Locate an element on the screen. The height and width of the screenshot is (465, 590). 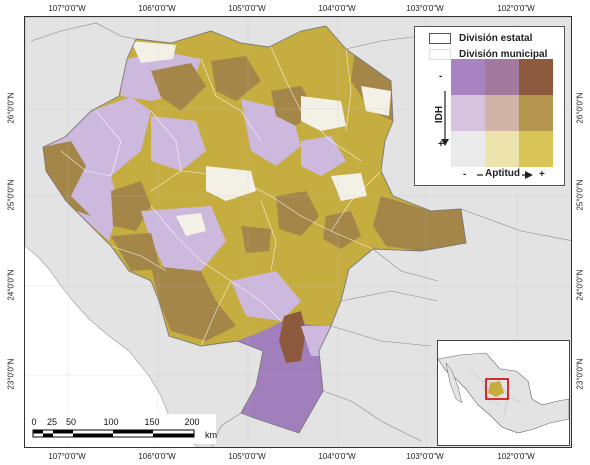
graticule-bottom-label: 105°0'0"W is located at coordinates (247, 456).